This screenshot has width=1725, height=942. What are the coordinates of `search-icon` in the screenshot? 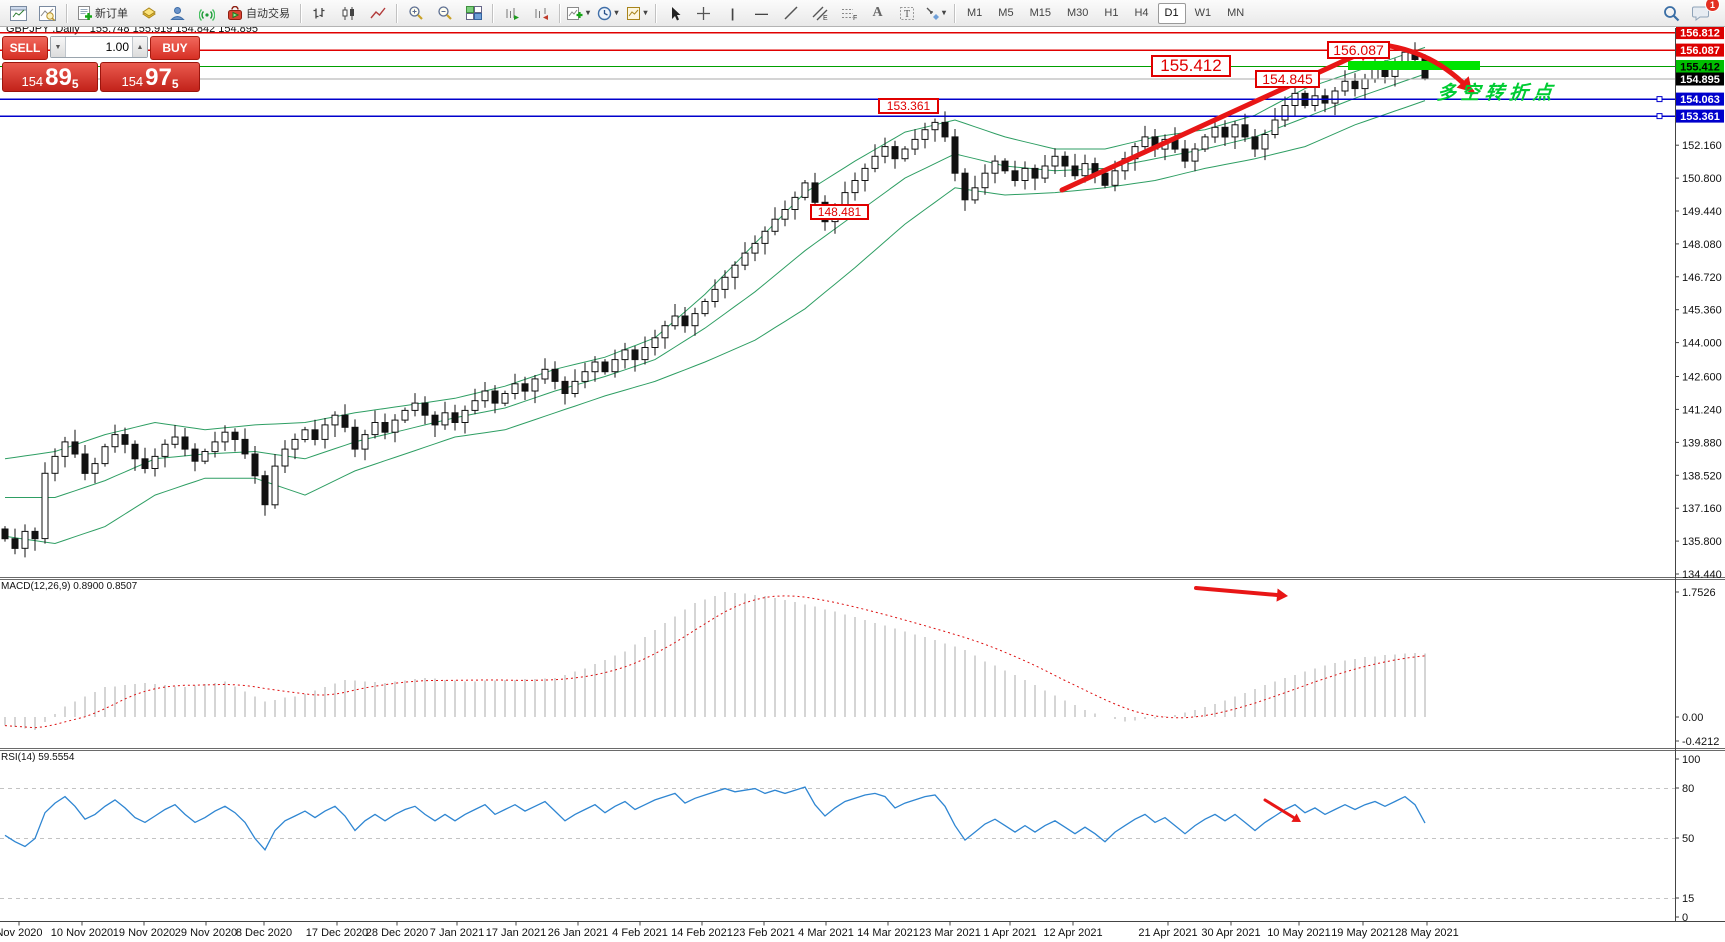 It's located at (1671, 13).